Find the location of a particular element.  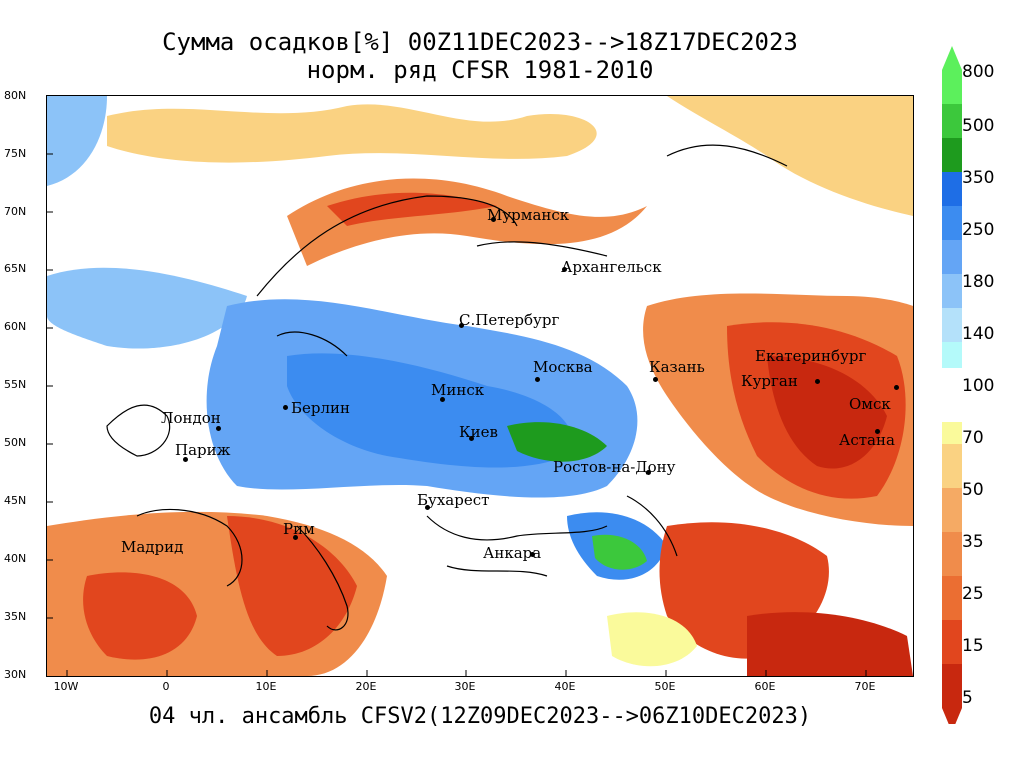

lon-label: 0 is located at coordinates (166, 686).